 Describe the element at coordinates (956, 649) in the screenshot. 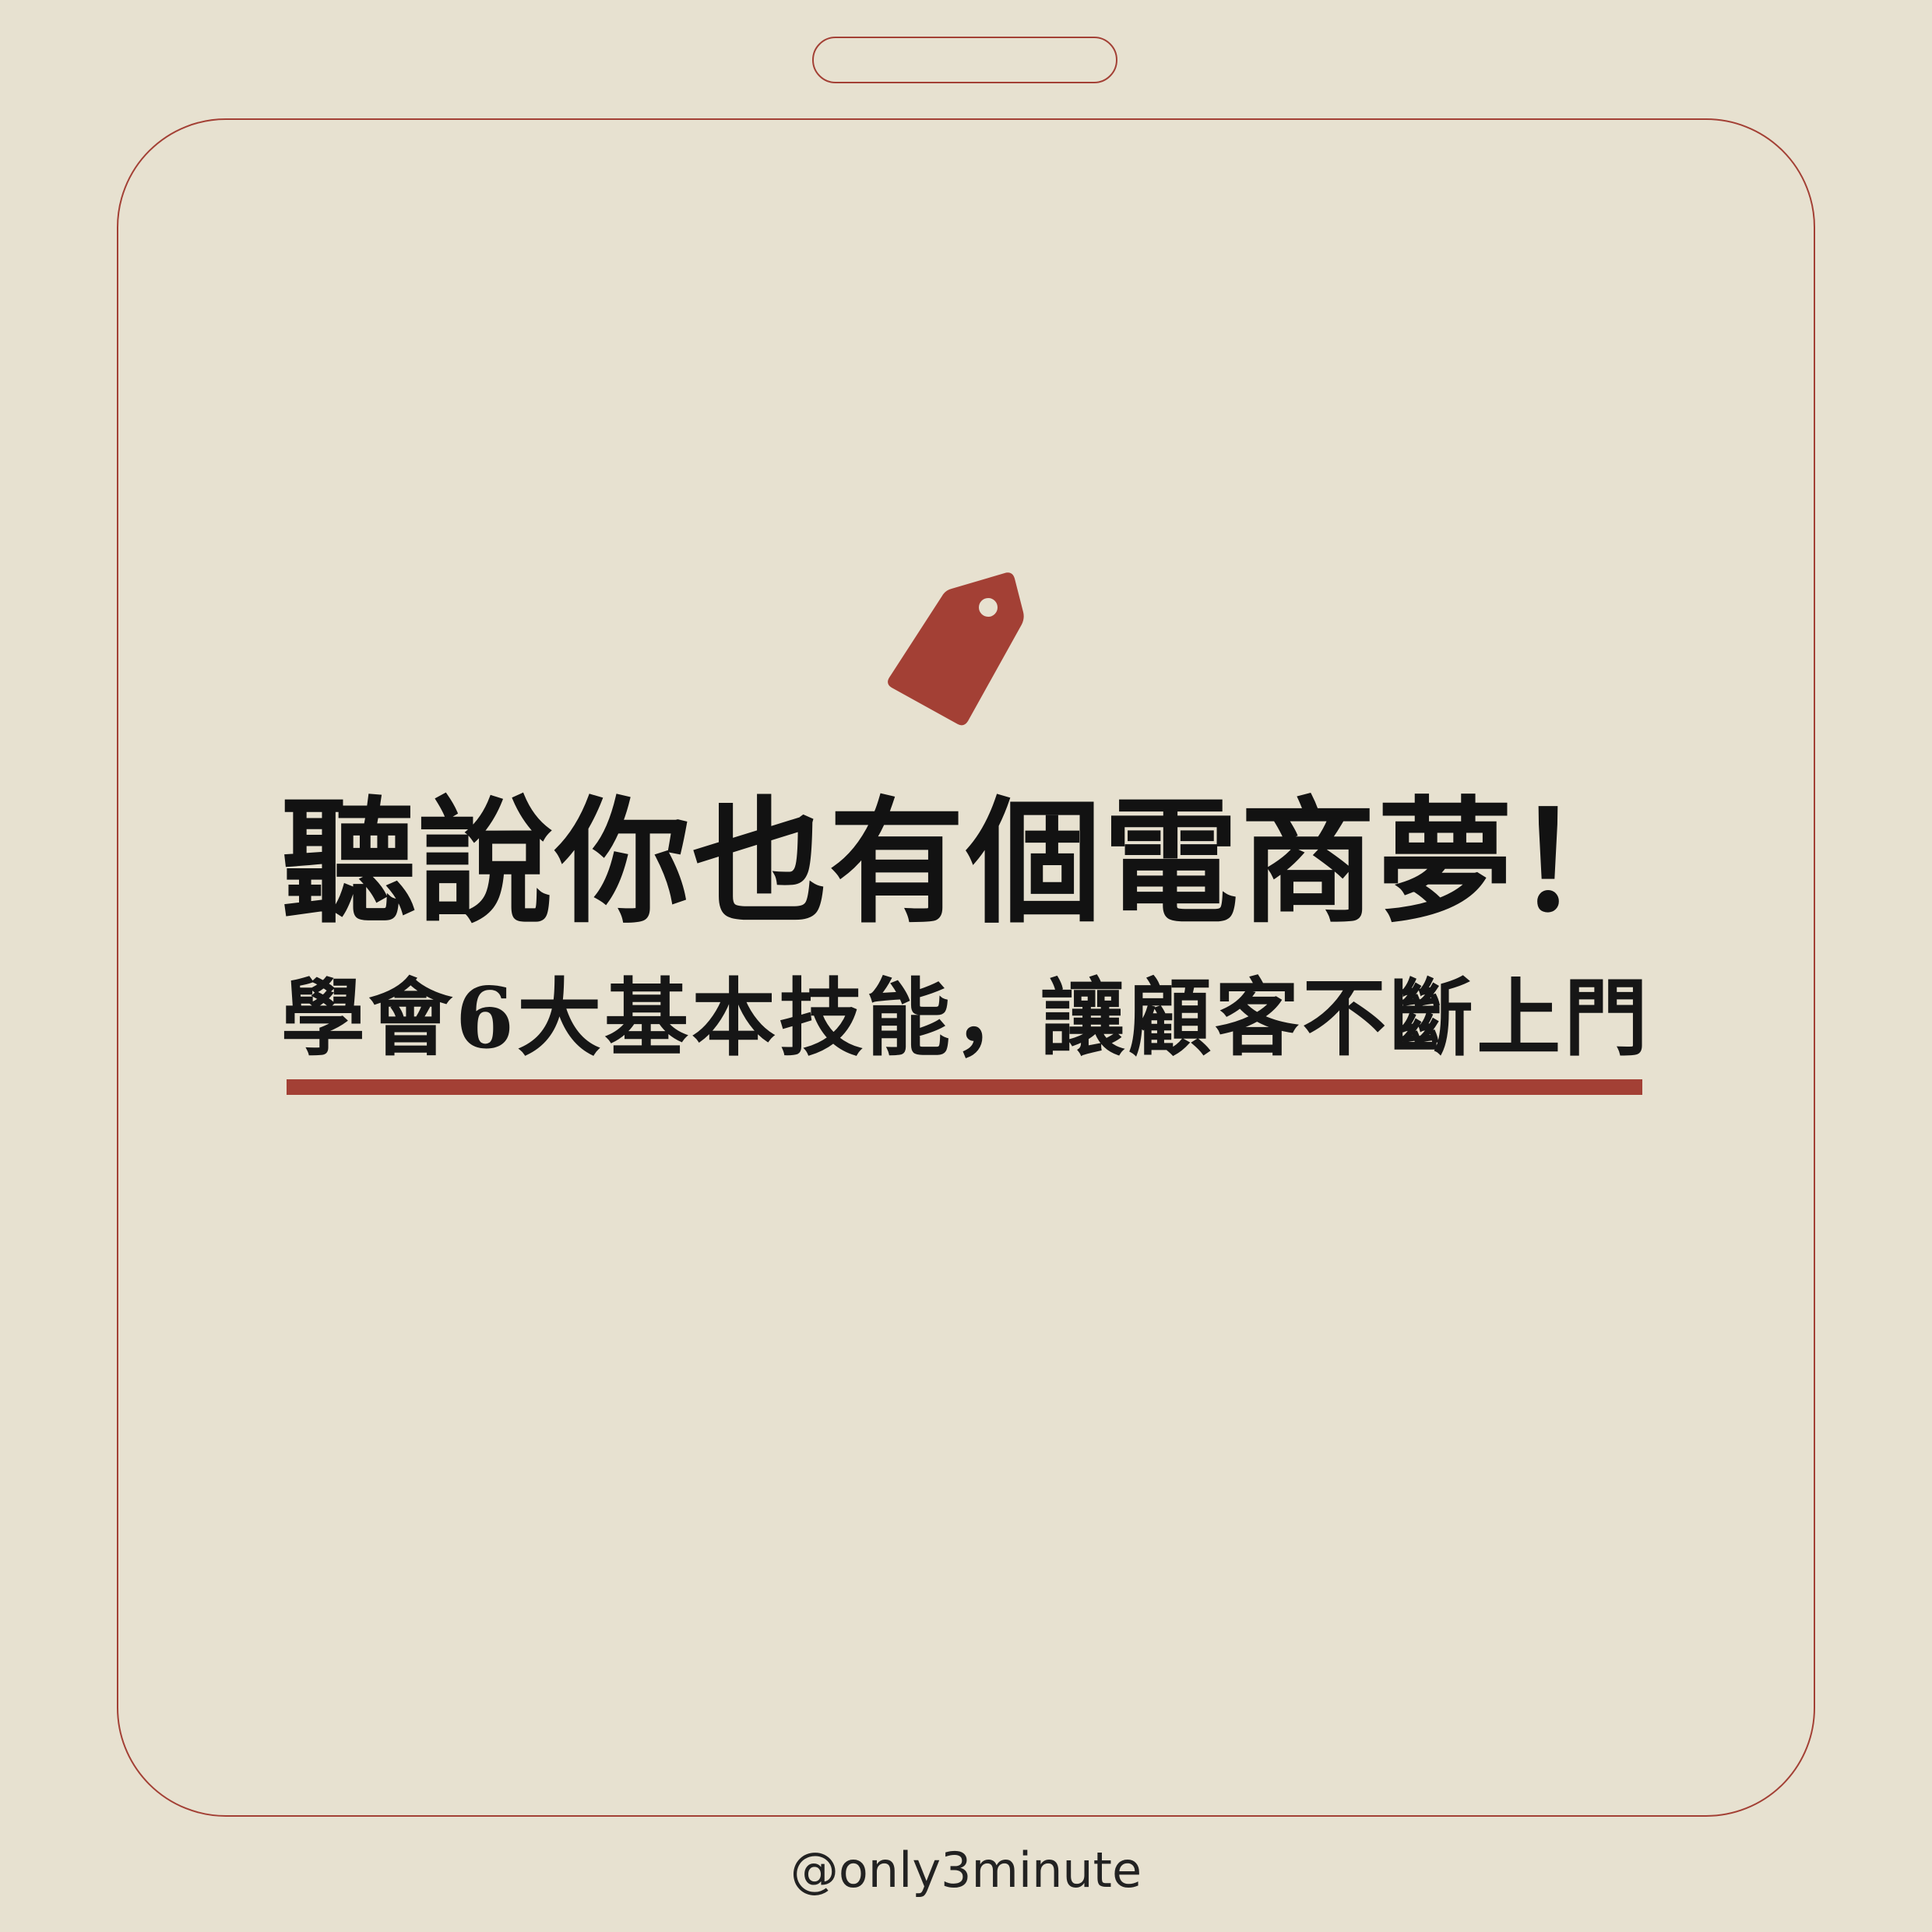

I see `price-tag-icon` at that location.